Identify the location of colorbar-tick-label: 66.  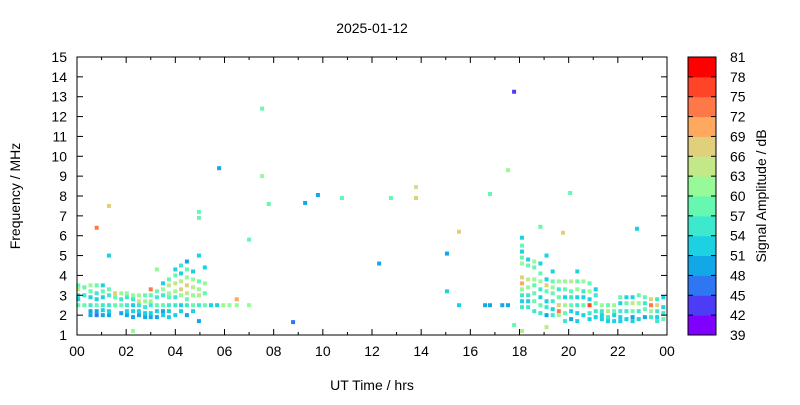
(738, 156).